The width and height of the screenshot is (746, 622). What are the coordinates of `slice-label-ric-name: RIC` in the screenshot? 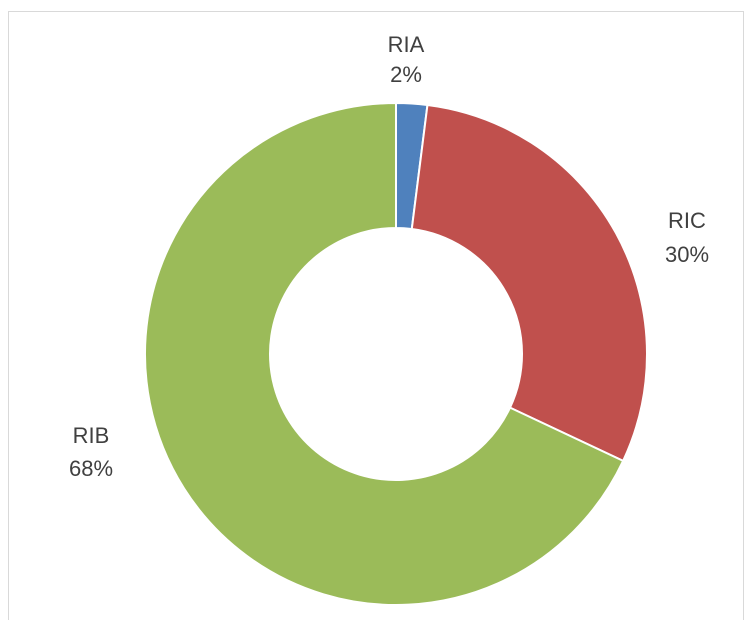 It's located at (687, 220).